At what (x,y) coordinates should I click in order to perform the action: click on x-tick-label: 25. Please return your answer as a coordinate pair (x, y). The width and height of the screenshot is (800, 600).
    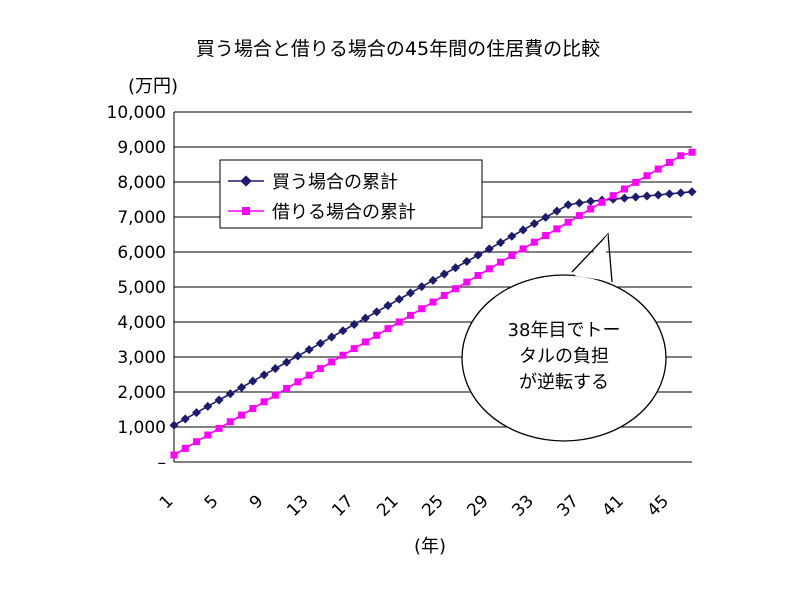
    Looking at the image, I should click on (432, 505).